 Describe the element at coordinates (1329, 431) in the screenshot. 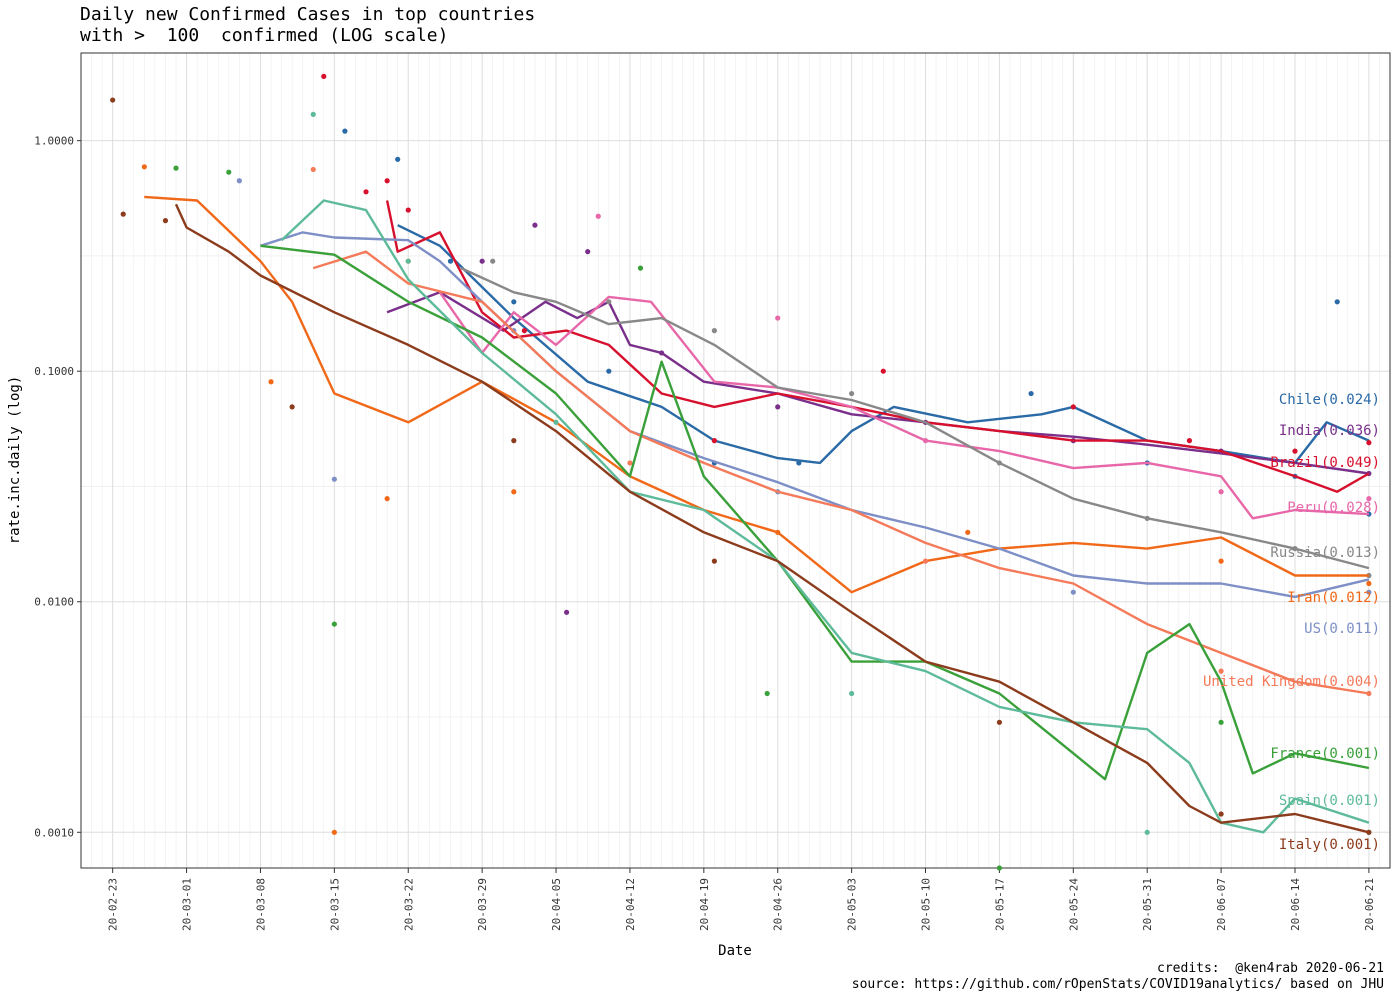

I see `series-label: India(0.036)` at that location.